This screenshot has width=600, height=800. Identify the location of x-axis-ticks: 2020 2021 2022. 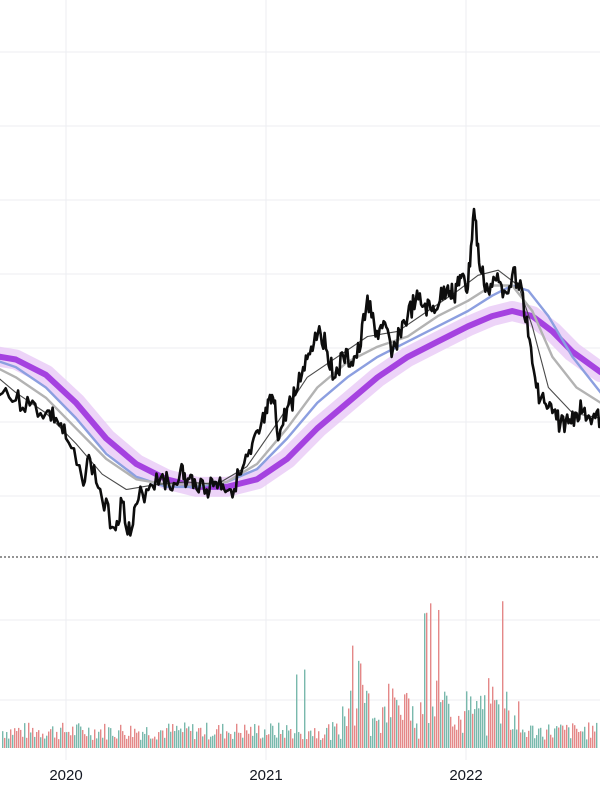
(265, 775).